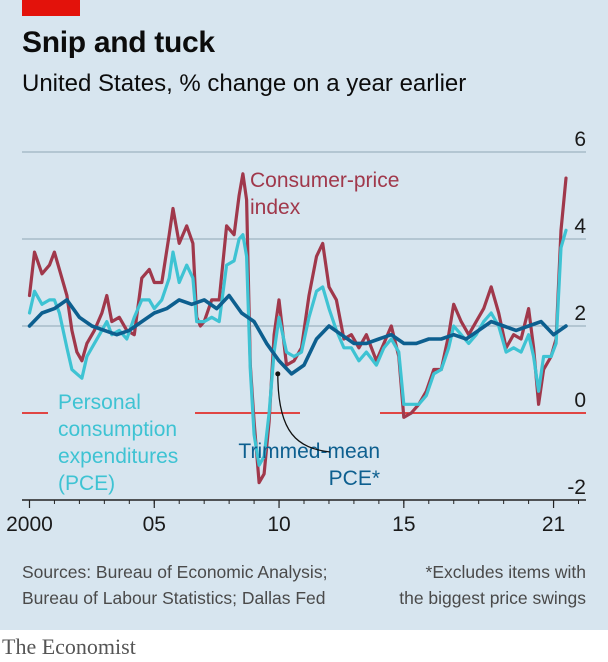 This screenshot has height=662, width=608. What do you see at coordinates (117, 429) in the screenshot?
I see `series-label-line: consumption` at bounding box center [117, 429].